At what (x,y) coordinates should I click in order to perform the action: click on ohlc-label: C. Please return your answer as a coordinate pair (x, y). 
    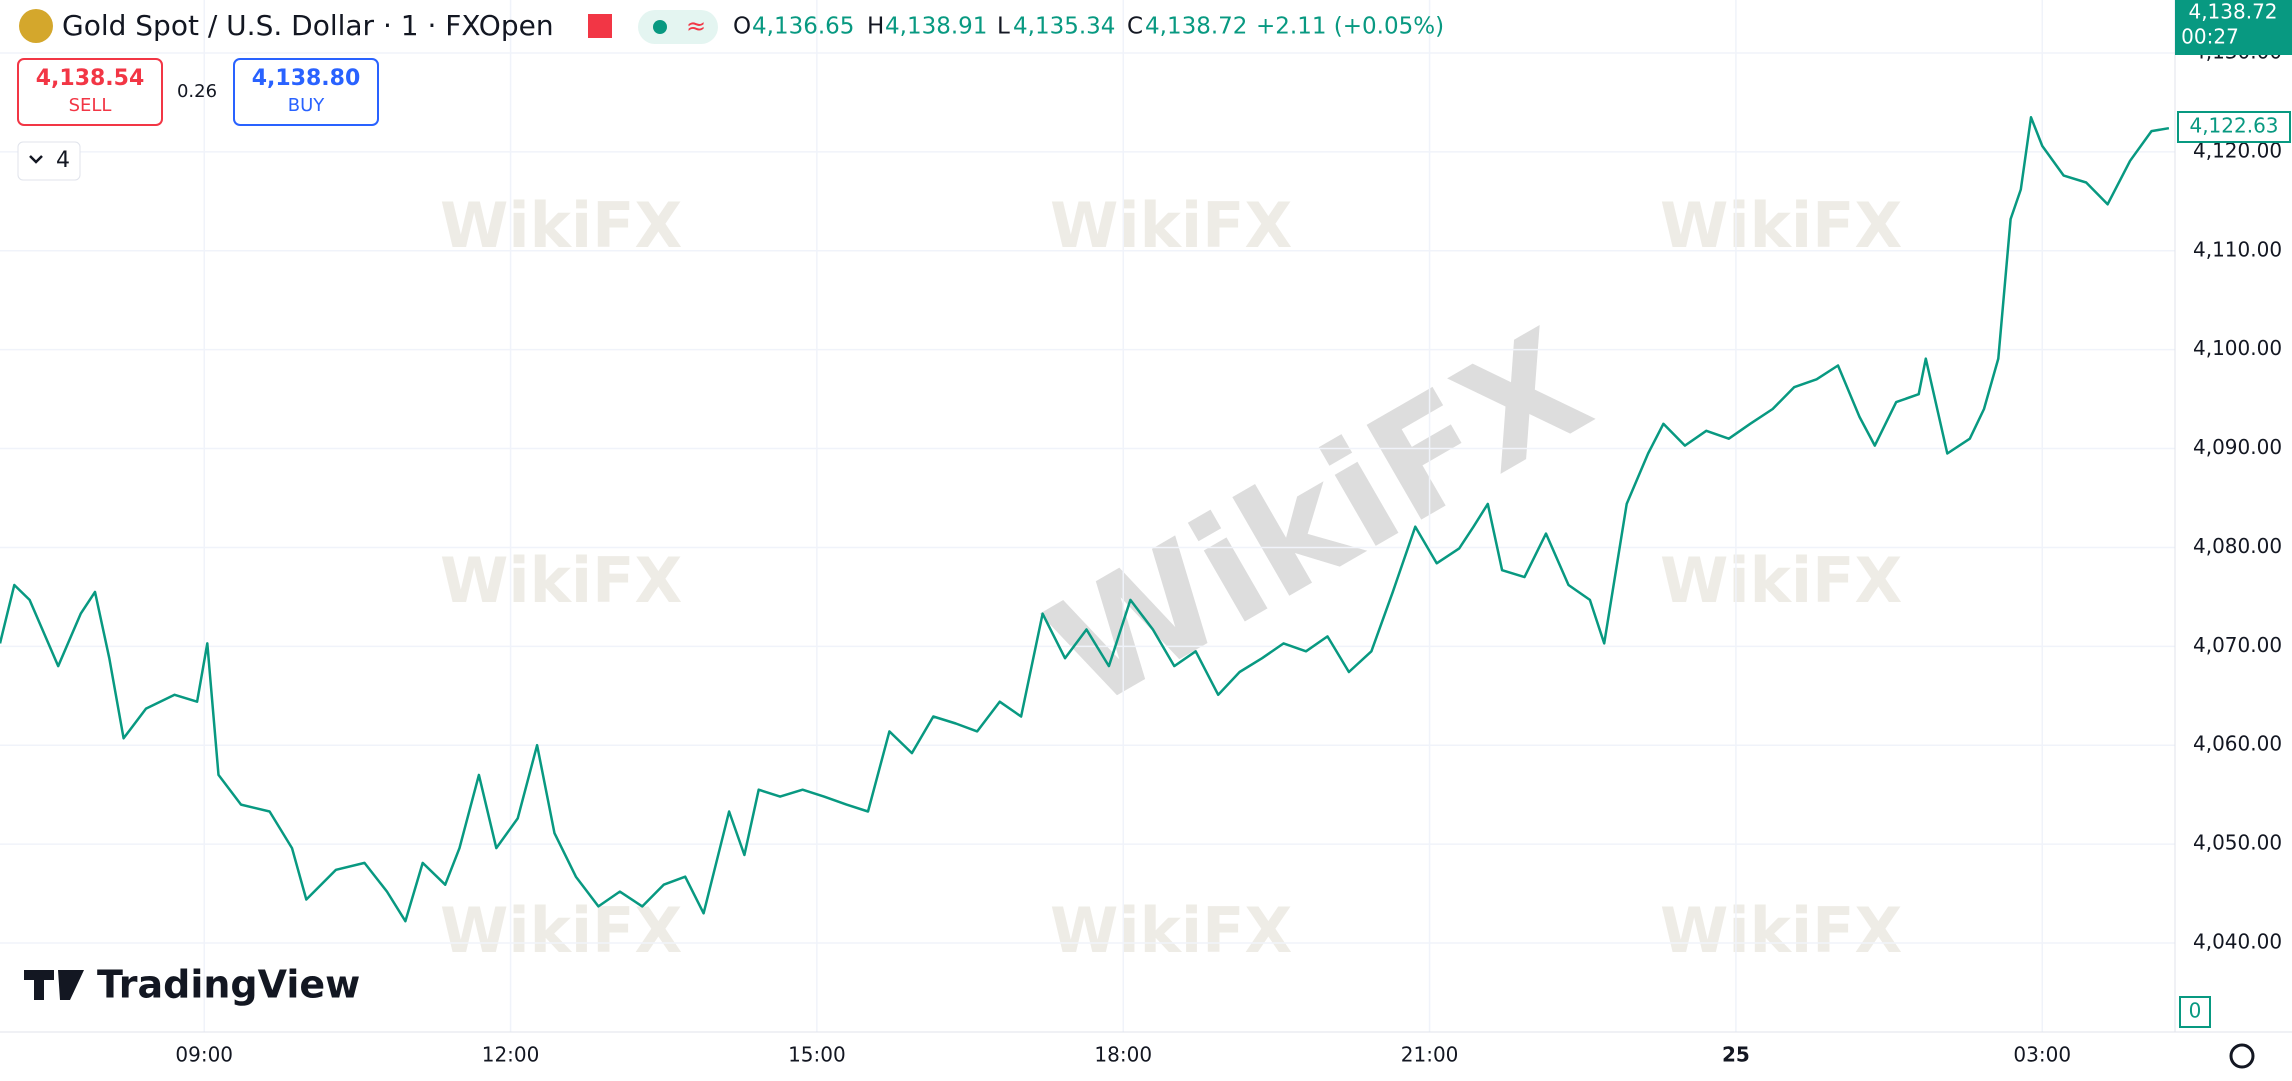
    Looking at the image, I should click on (1135, 27).